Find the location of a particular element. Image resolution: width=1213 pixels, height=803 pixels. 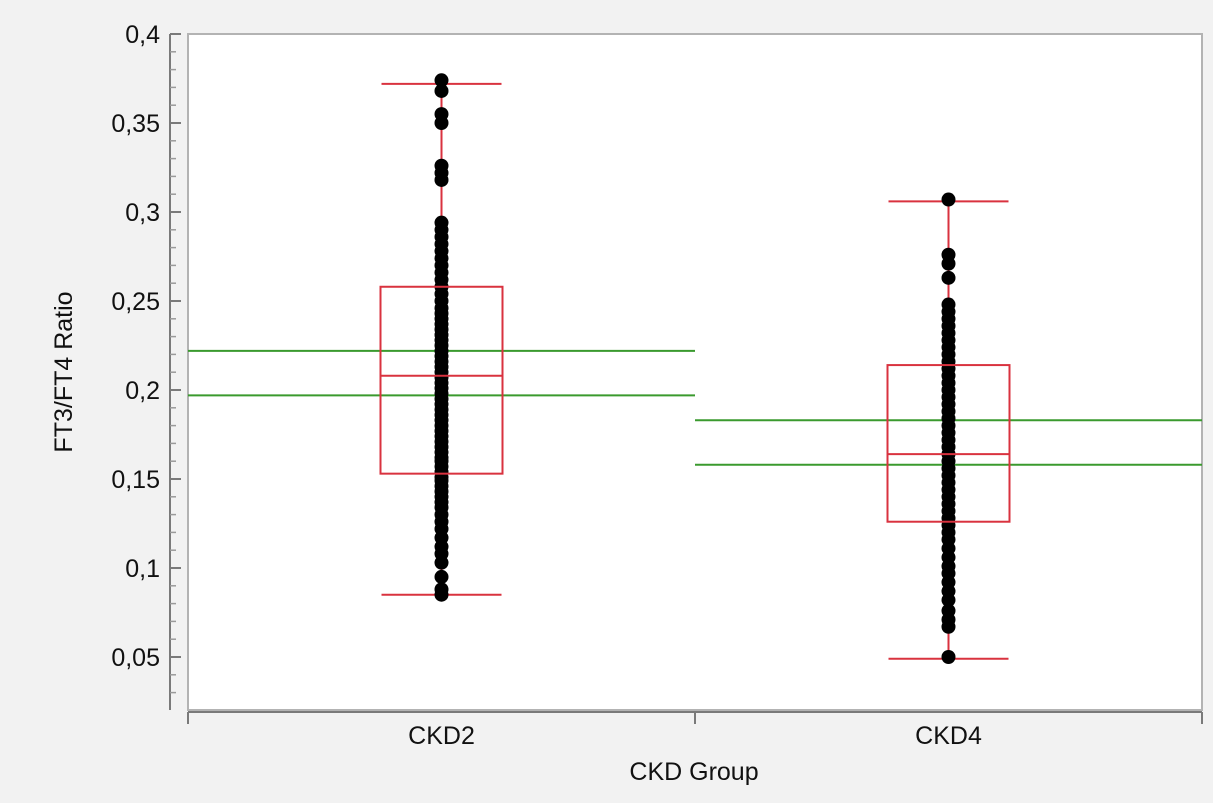

y-tick-label: 0,35 is located at coordinates (135, 124).